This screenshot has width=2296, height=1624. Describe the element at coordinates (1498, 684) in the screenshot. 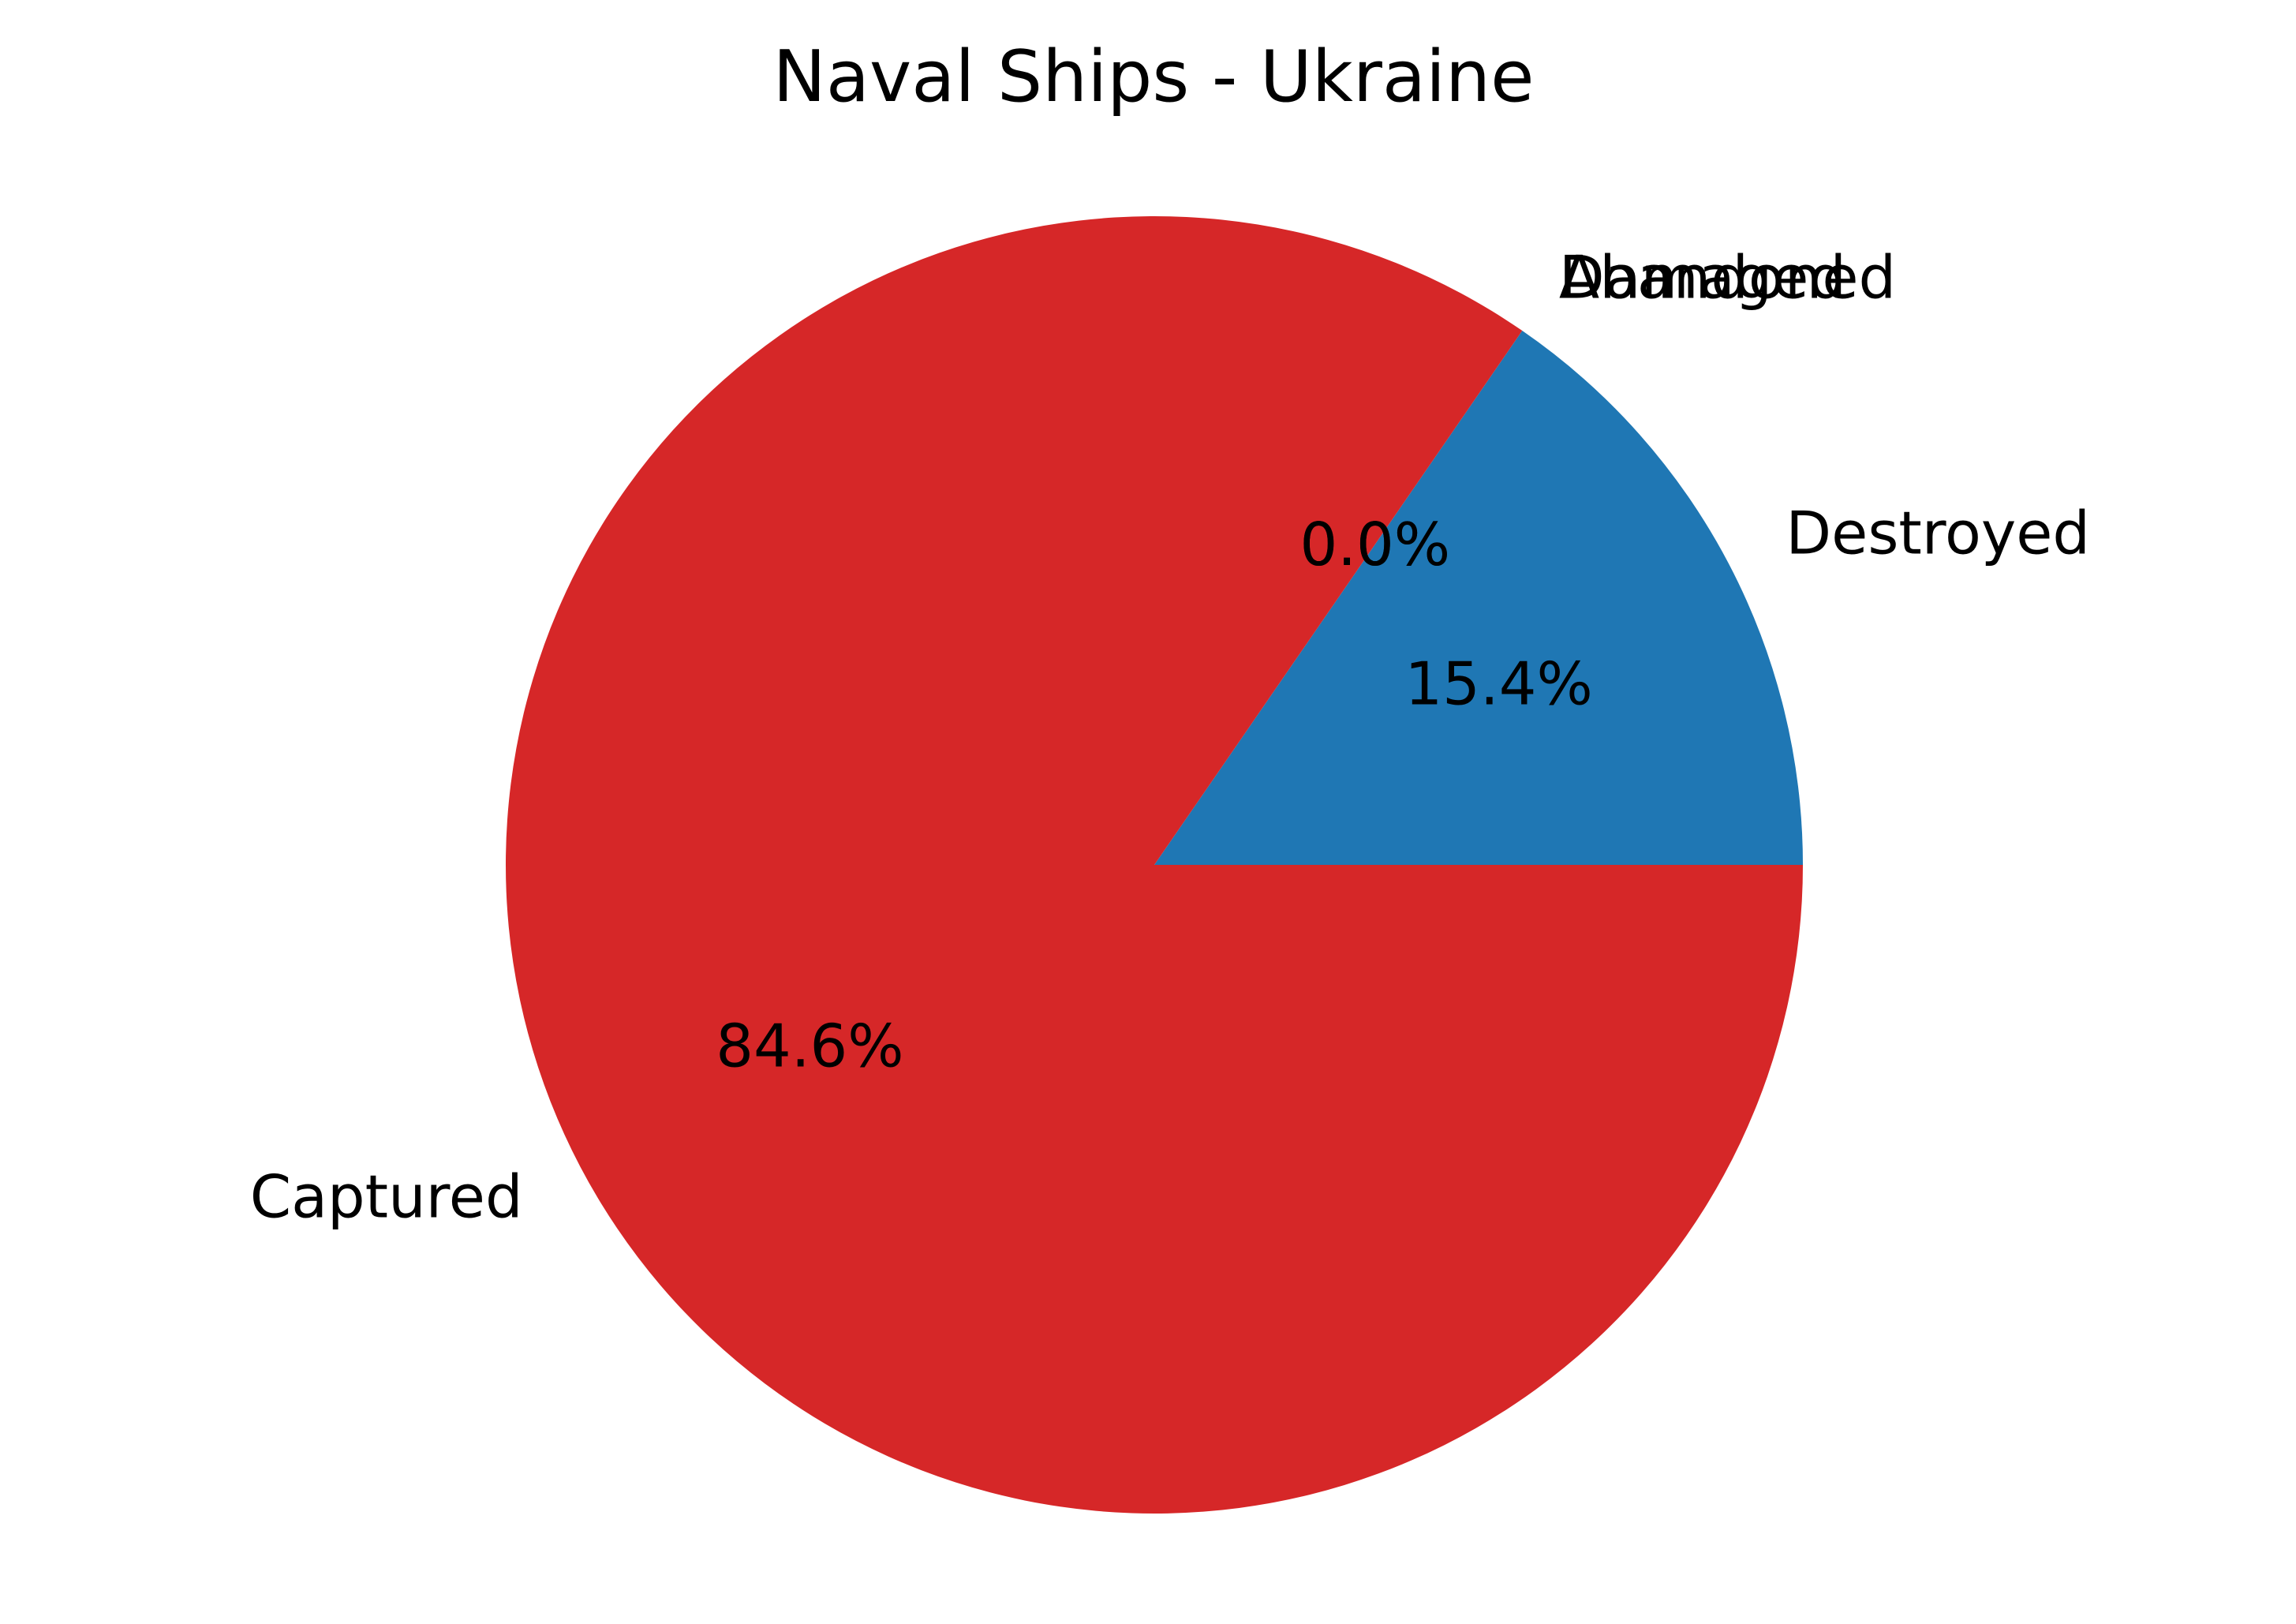

I see `pct-label-destroyed: 15.4%` at that location.